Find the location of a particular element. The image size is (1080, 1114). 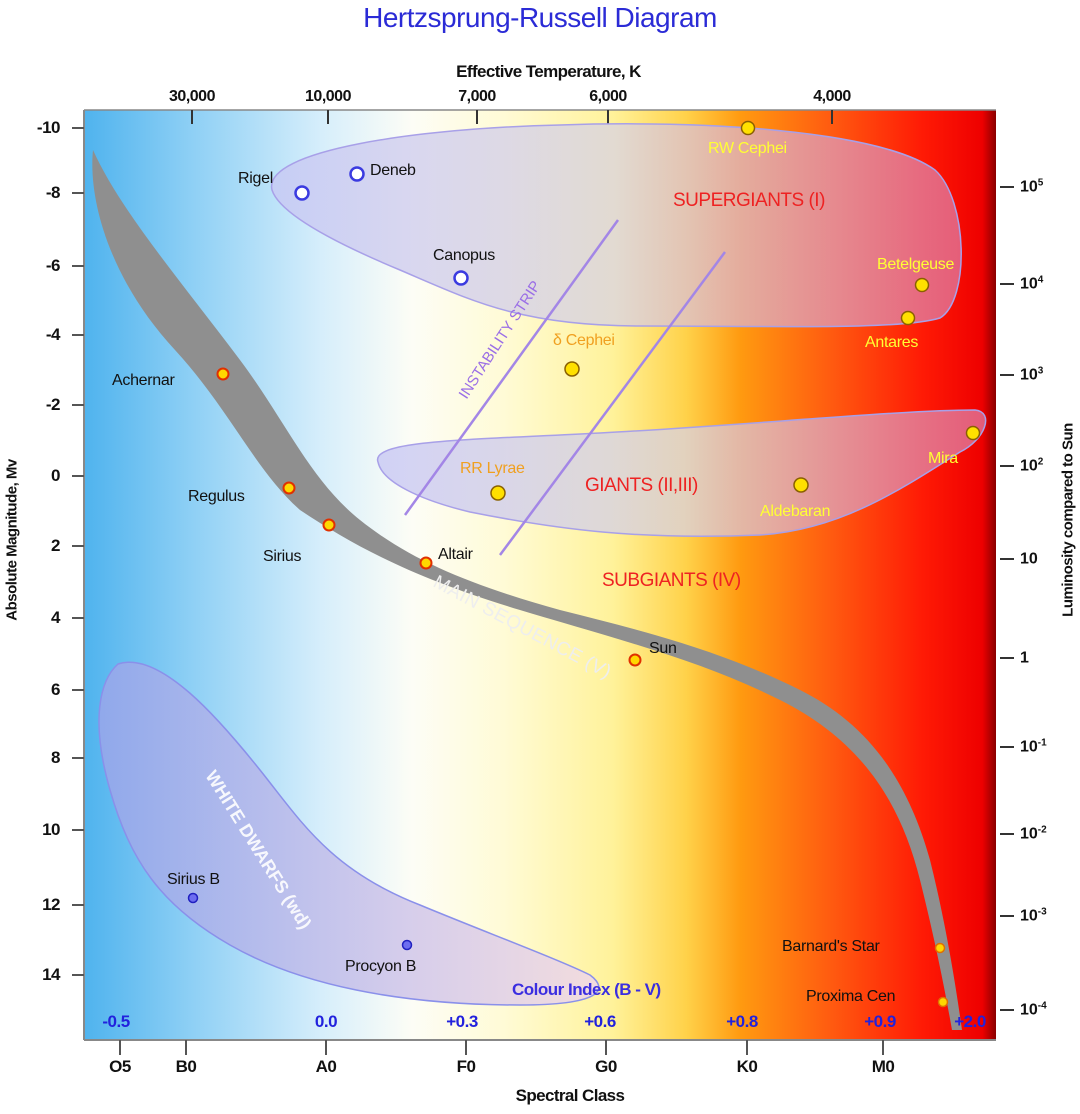

spectral-axis-title: Spectral Class is located at coordinates (570, 1095).